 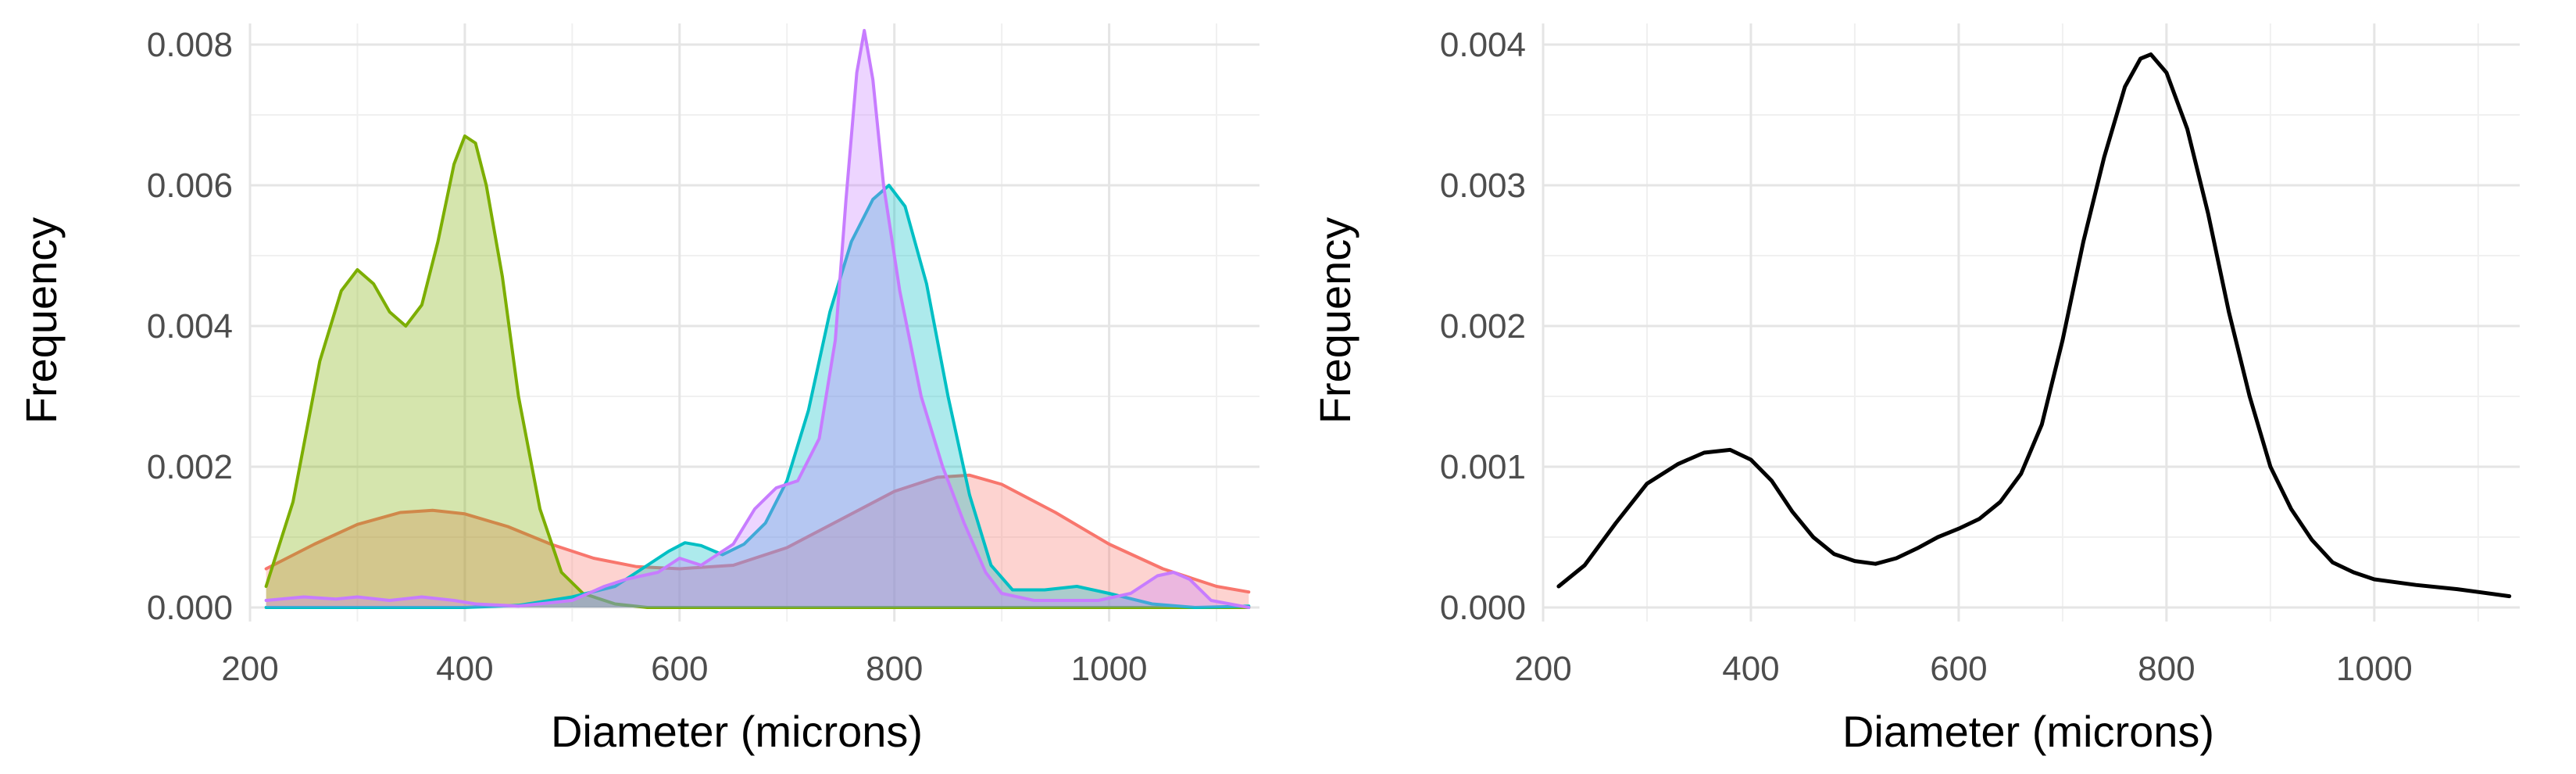 What do you see at coordinates (250, 669) in the screenshot?
I see `left-x-tick-label: 200` at bounding box center [250, 669].